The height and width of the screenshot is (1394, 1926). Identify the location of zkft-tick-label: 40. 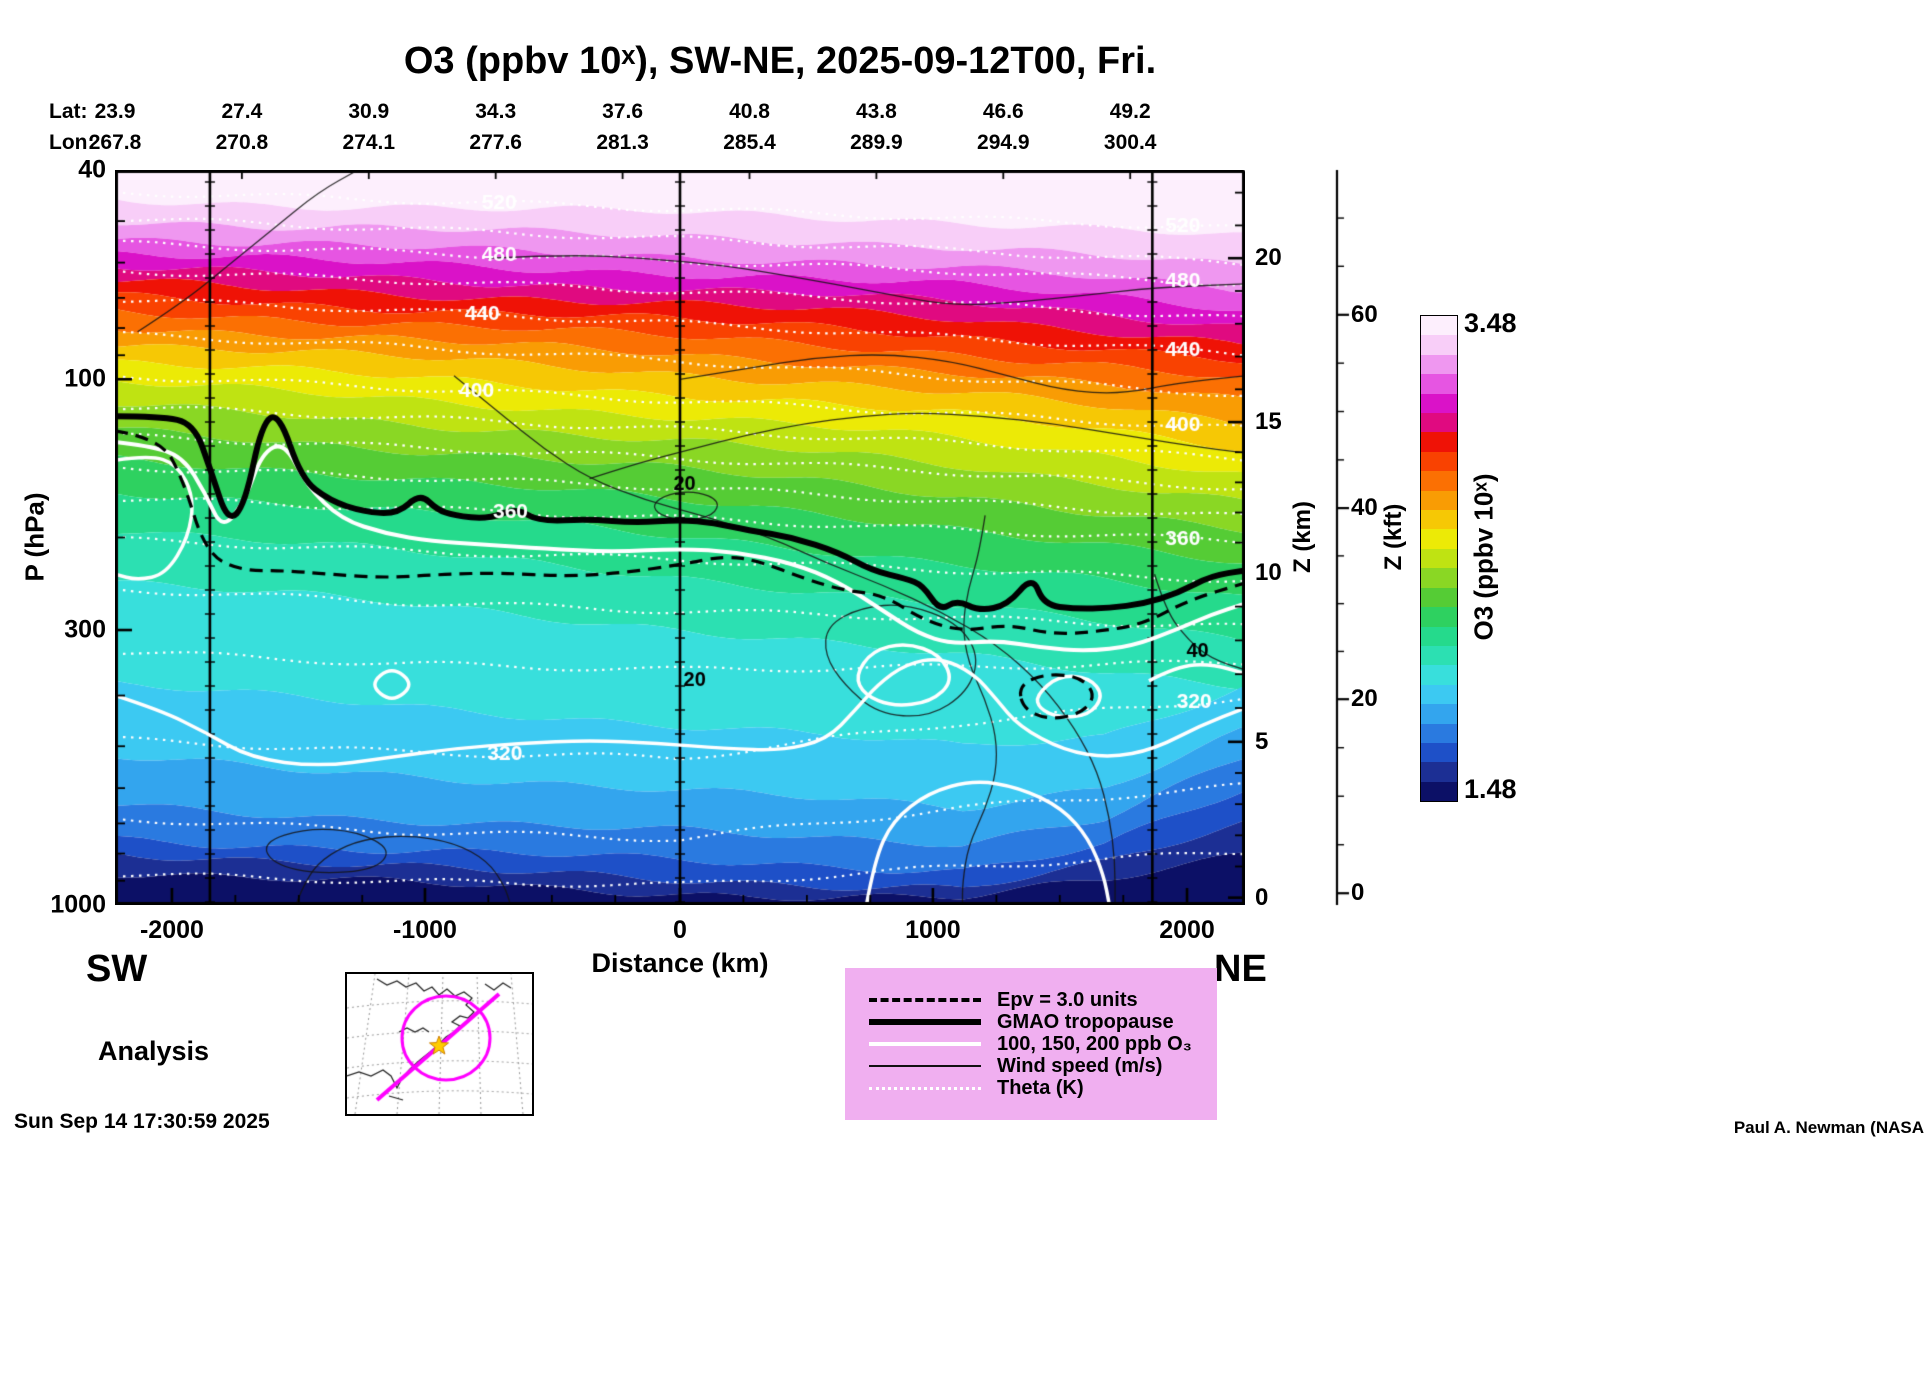
(1364, 508).